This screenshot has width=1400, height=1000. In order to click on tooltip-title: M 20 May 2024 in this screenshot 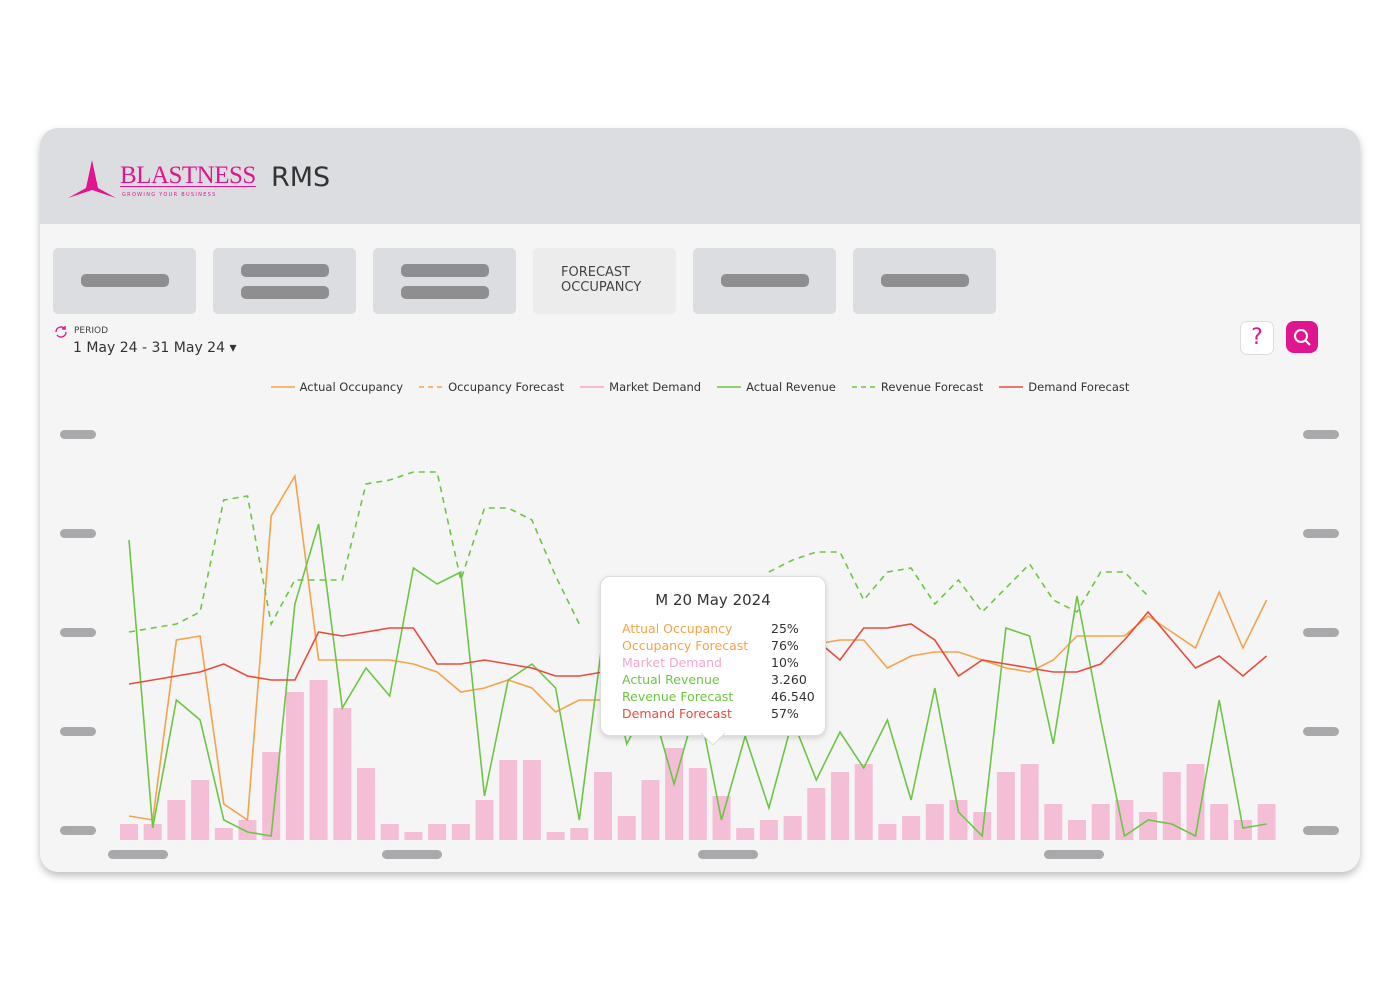, I will do `click(713, 600)`.